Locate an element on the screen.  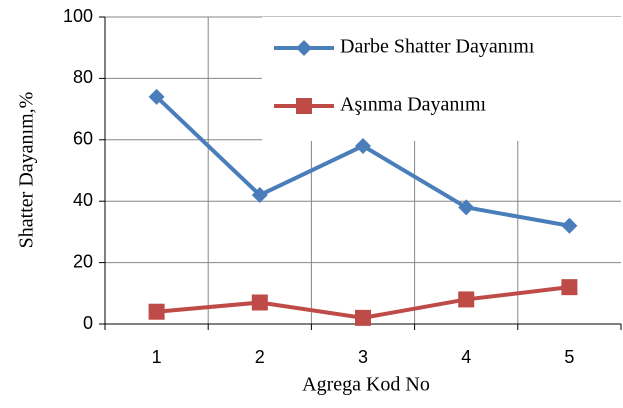
x-tick-label: 5 is located at coordinates (569, 357).